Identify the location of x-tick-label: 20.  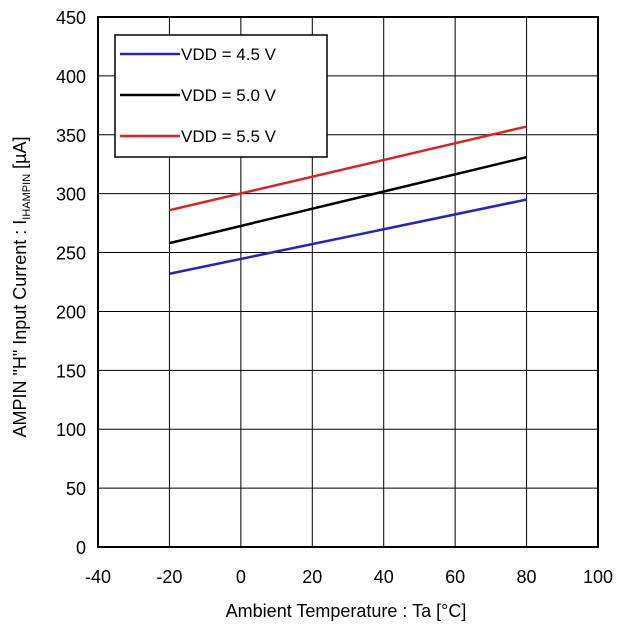
(312, 577).